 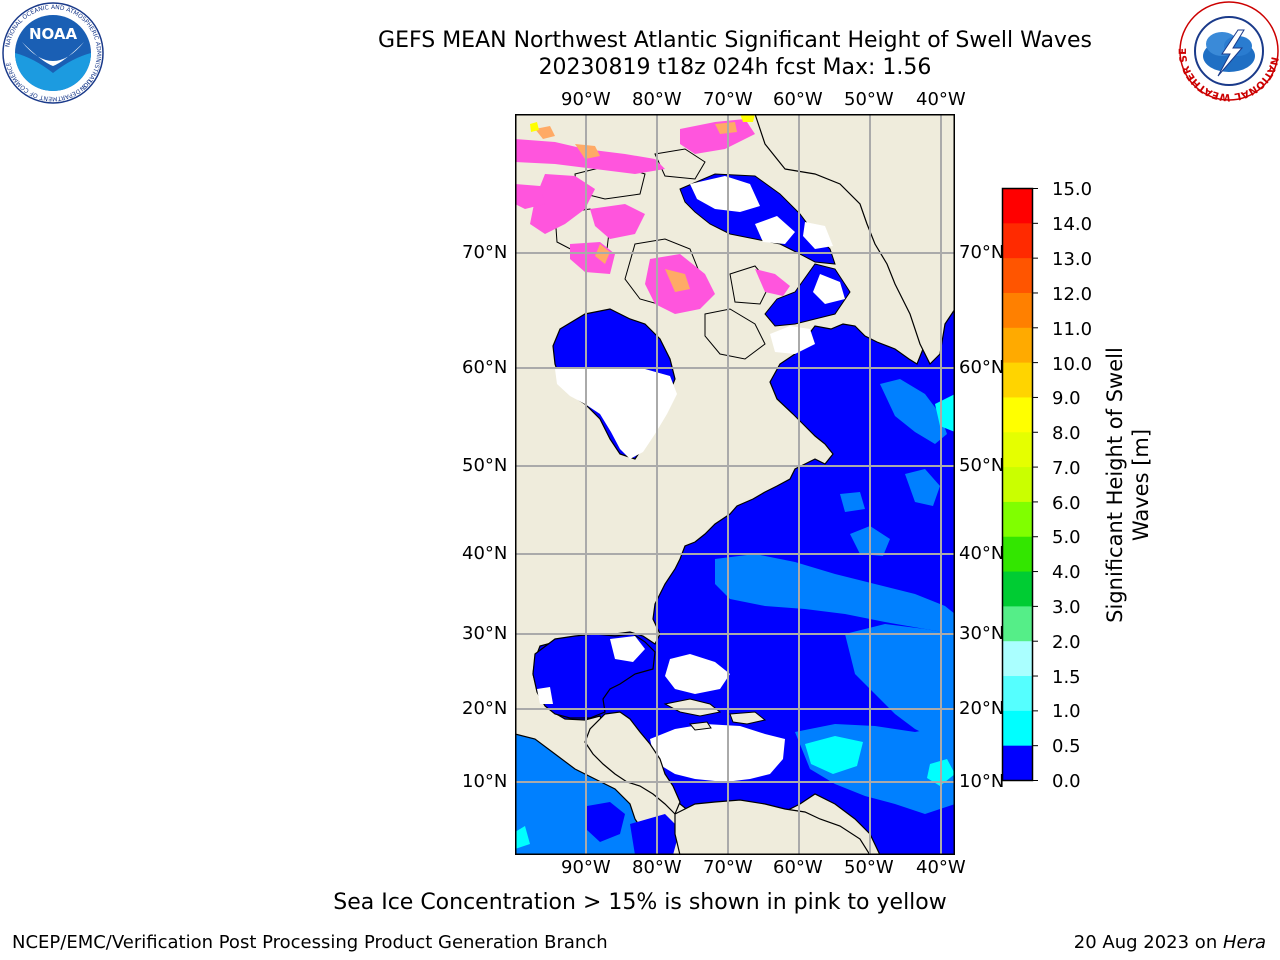 What do you see at coordinates (1066, 572) in the screenshot?
I see `colorbar-tick-label: 4.0` at bounding box center [1066, 572].